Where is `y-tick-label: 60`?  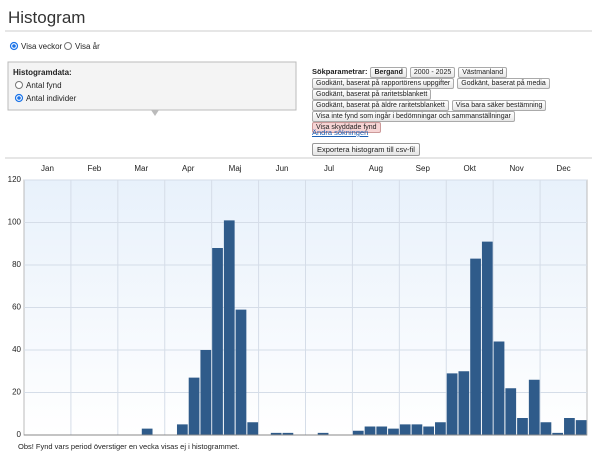
y-tick-label: 60 is located at coordinates (16, 307).